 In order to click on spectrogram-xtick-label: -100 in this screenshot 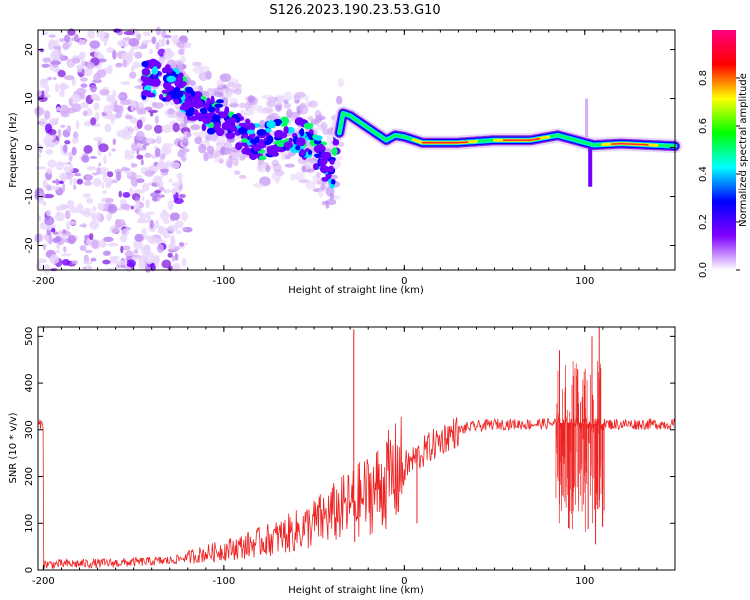, I will do `click(224, 281)`.